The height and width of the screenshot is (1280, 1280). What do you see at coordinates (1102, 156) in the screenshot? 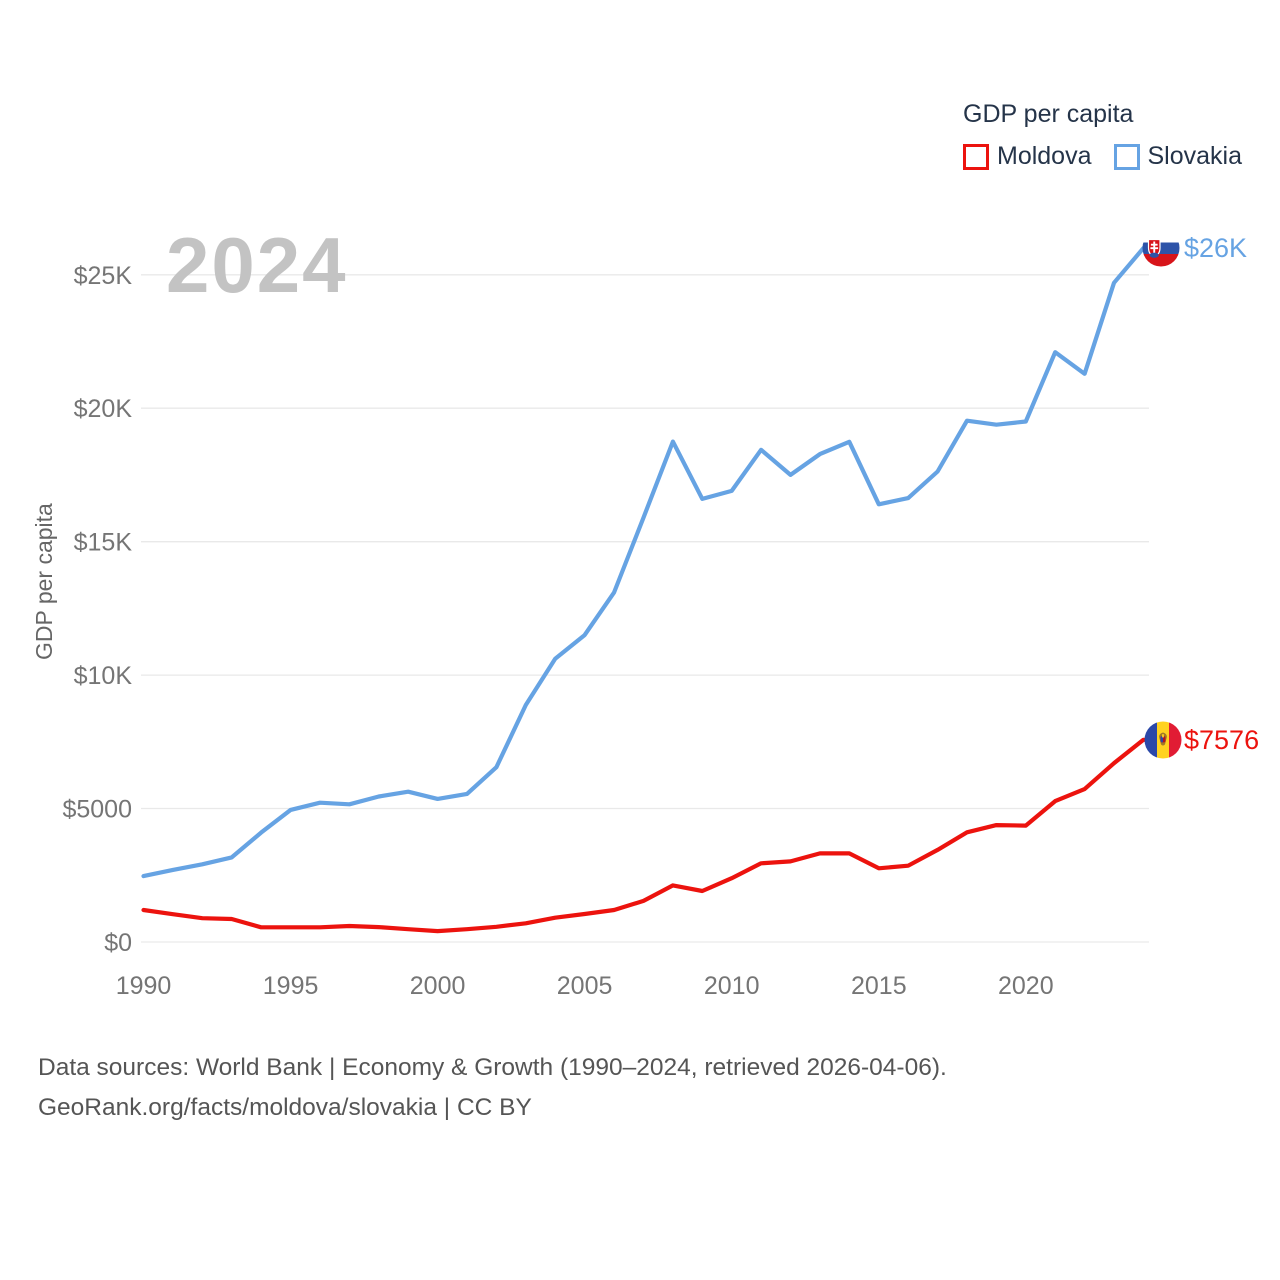
I see `legend-items: Moldova Slovakia` at bounding box center [1102, 156].